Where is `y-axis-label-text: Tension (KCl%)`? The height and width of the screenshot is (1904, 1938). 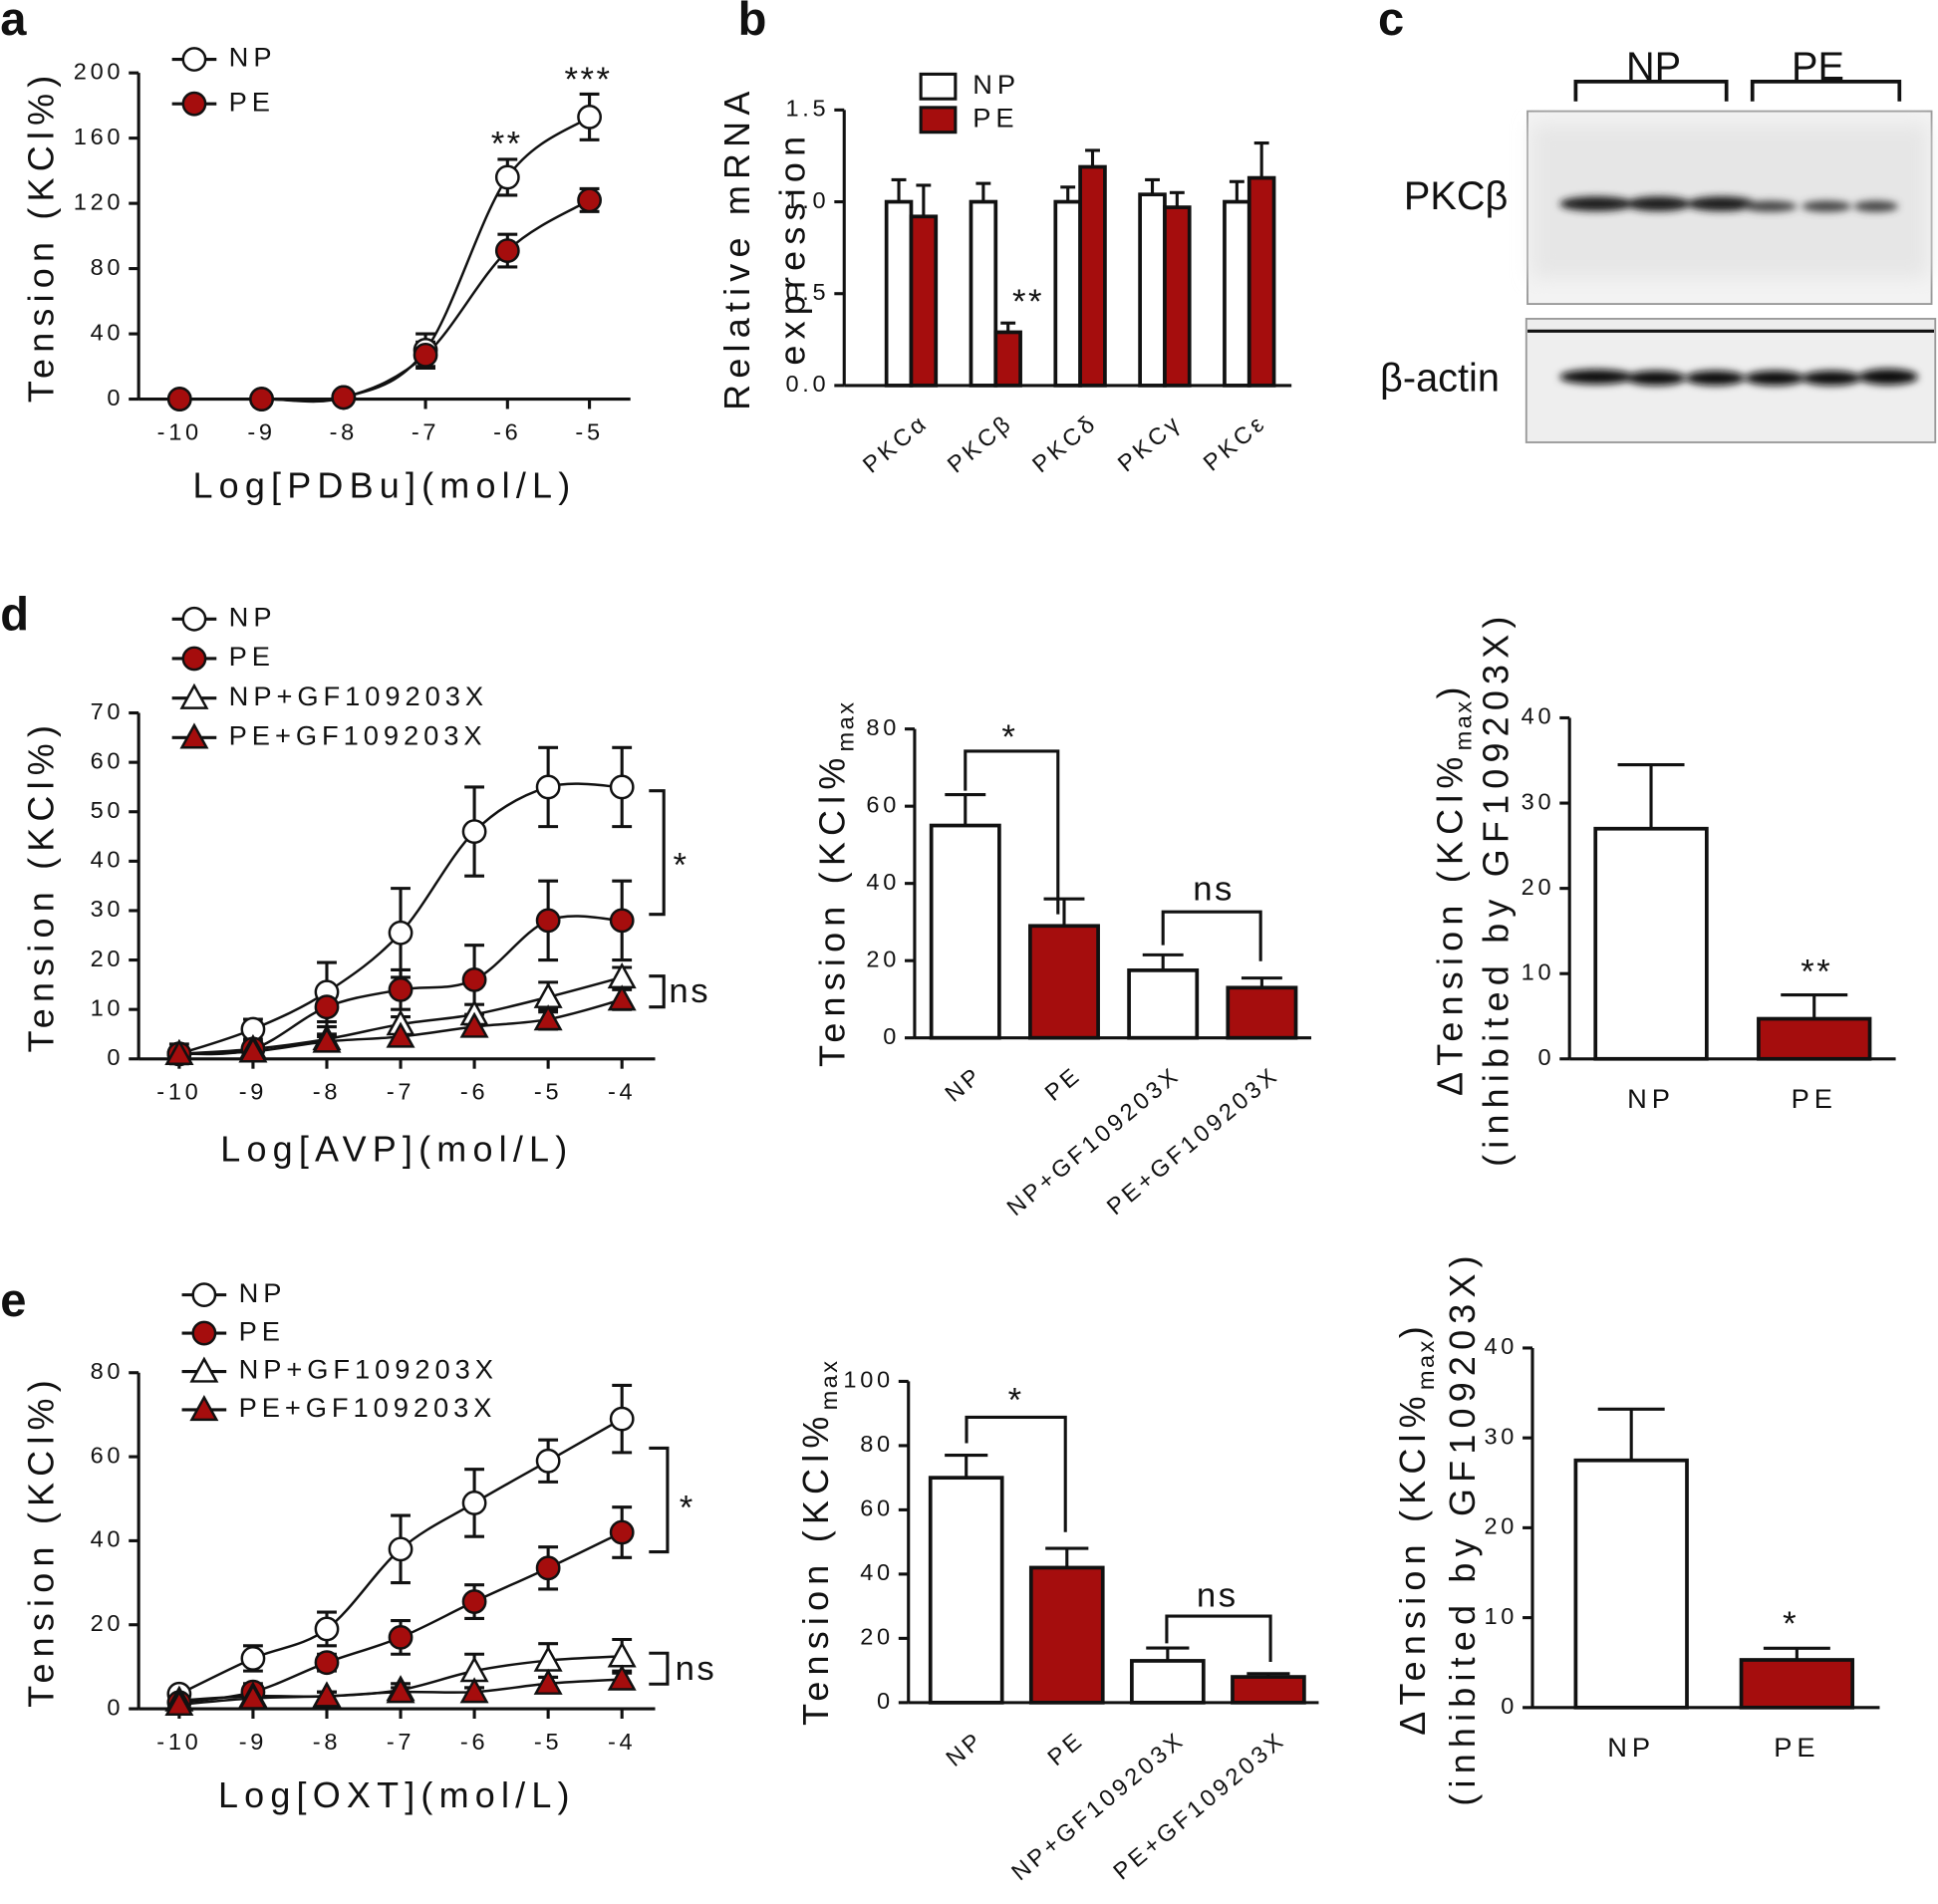
y-axis-label-text: Tension (KCl%) is located at coordinates (40, 886).